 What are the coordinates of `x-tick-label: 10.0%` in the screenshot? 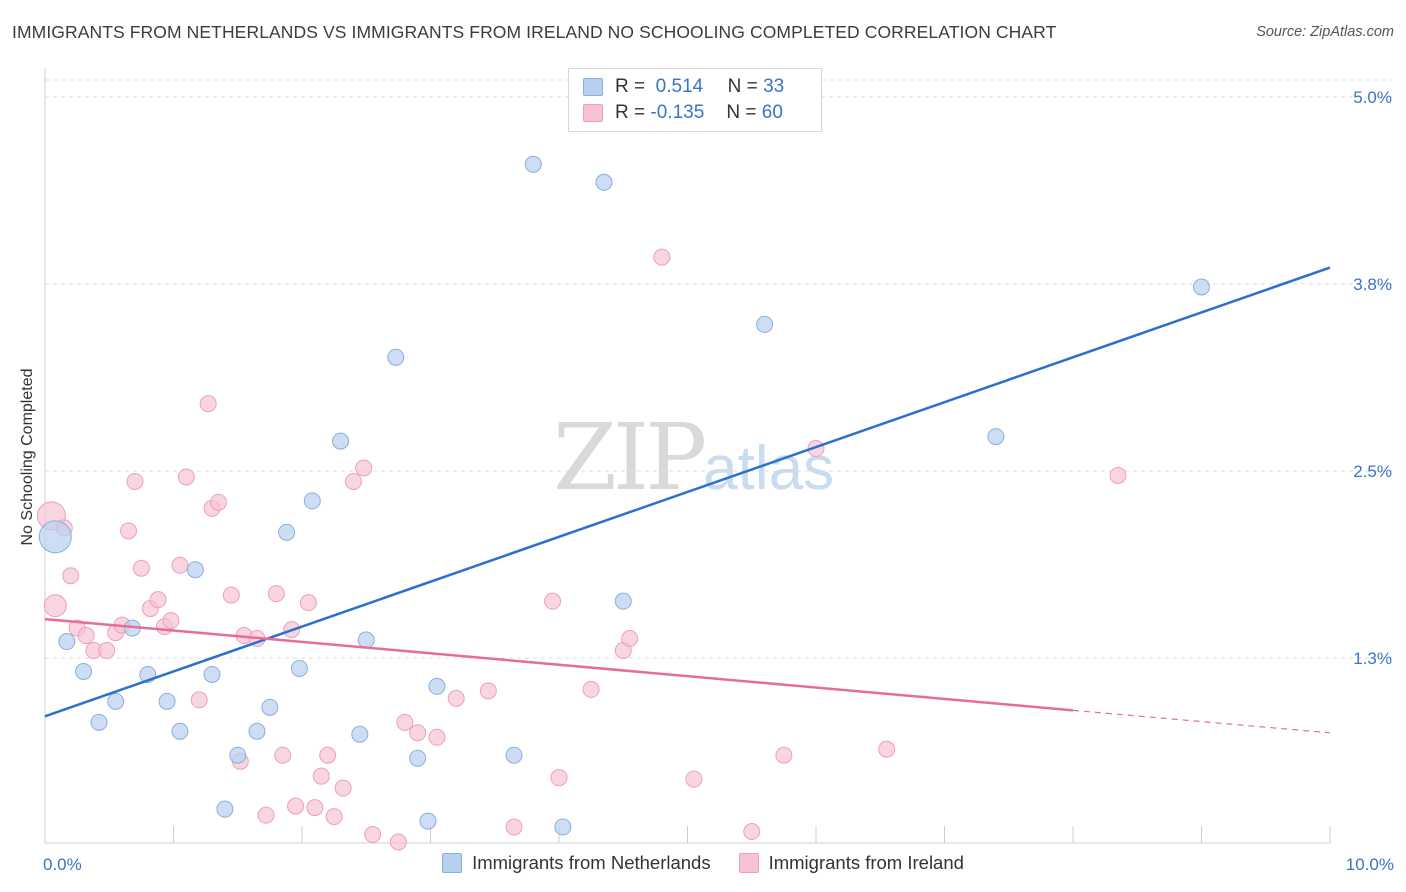 It's located at (1370, 864).